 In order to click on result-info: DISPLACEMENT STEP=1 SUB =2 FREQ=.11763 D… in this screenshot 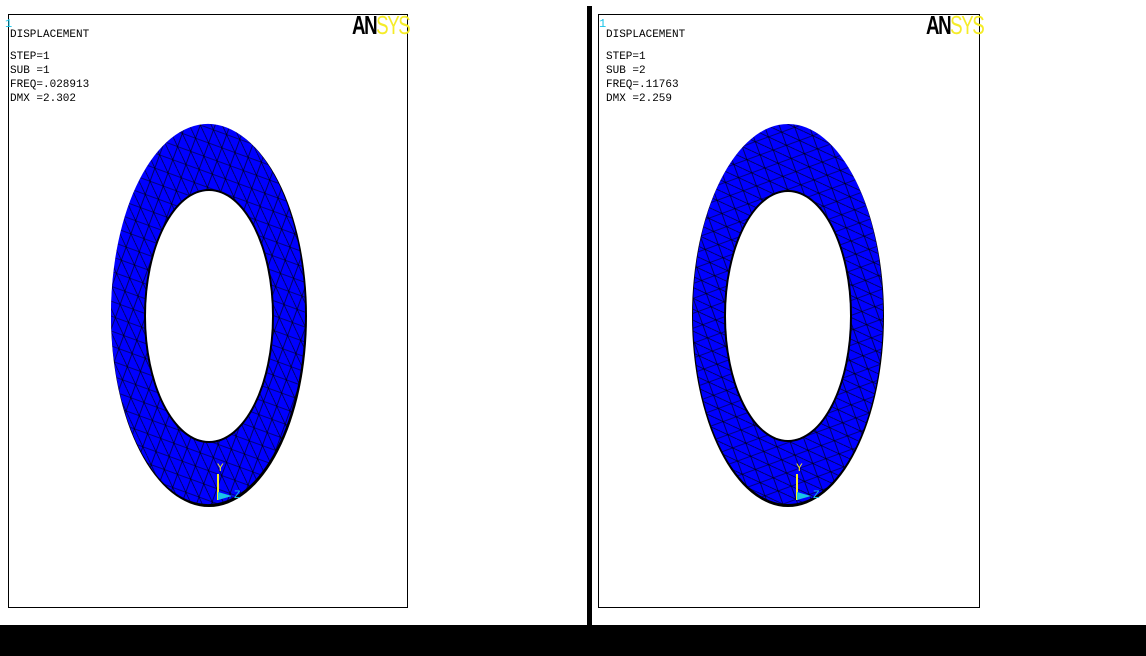, I will do `click(645, 67)`.